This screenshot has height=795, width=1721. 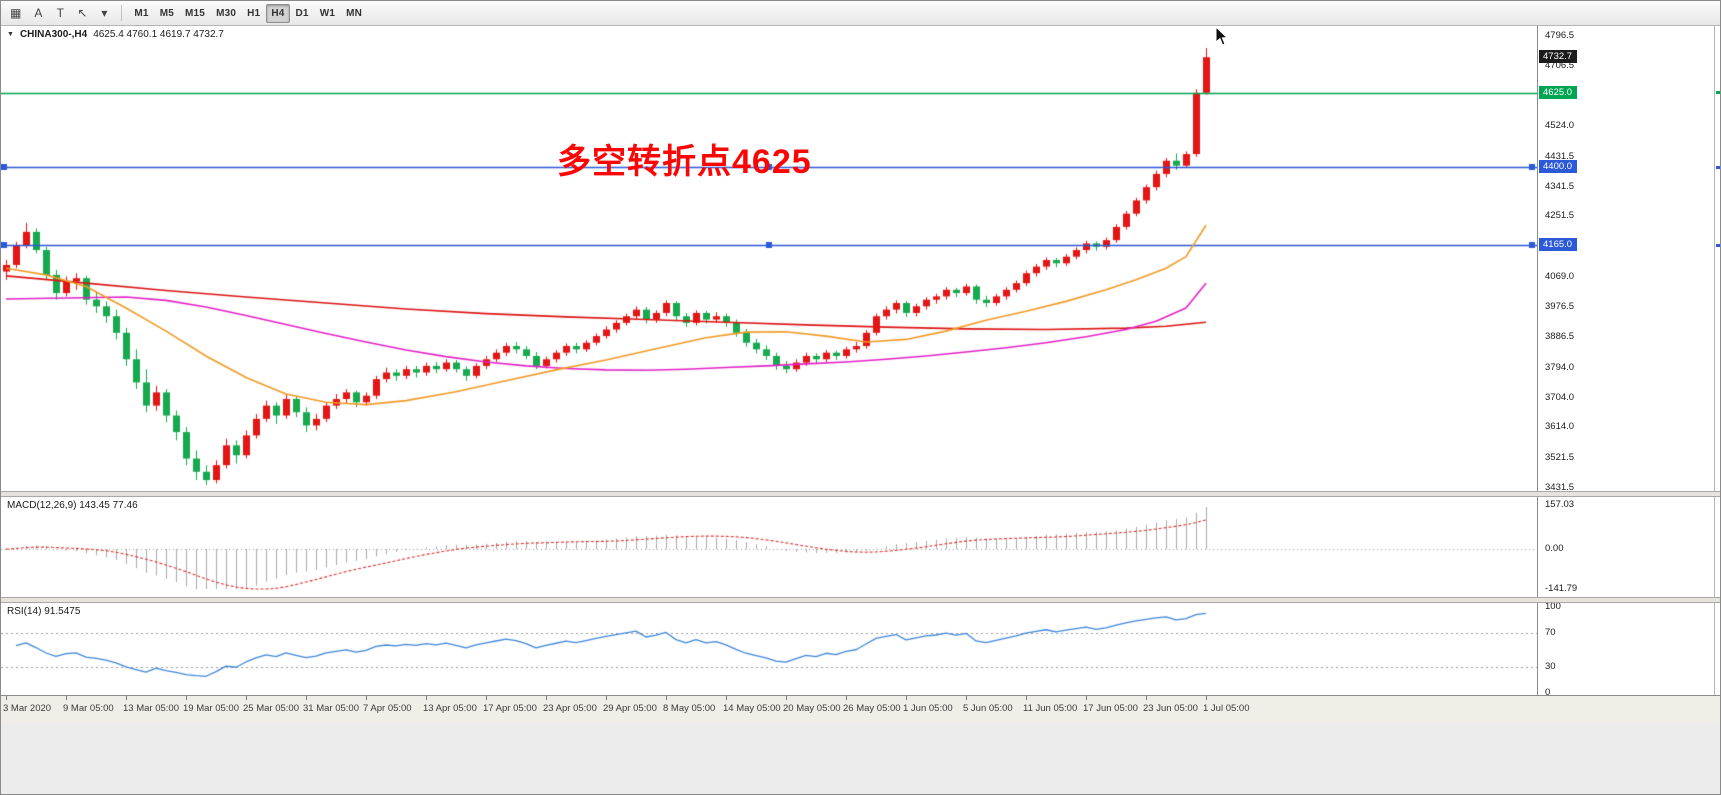 I want to click on time-axis-label: 20 May 05:00, so click(x=812, y=708).